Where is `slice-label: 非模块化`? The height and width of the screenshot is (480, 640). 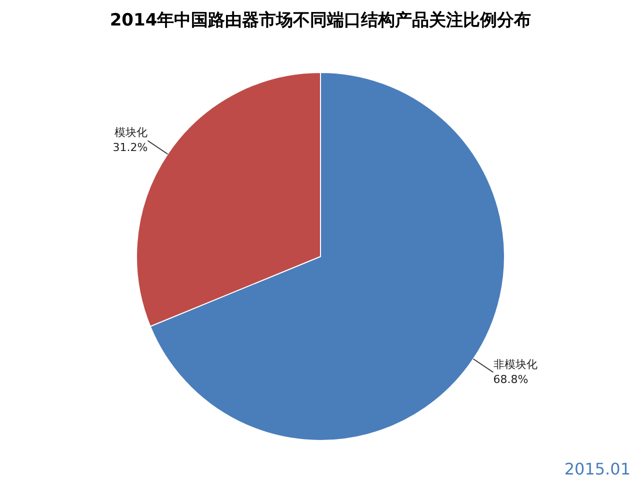 slice-label: 非模块化 is located at coordinates (515, 364).